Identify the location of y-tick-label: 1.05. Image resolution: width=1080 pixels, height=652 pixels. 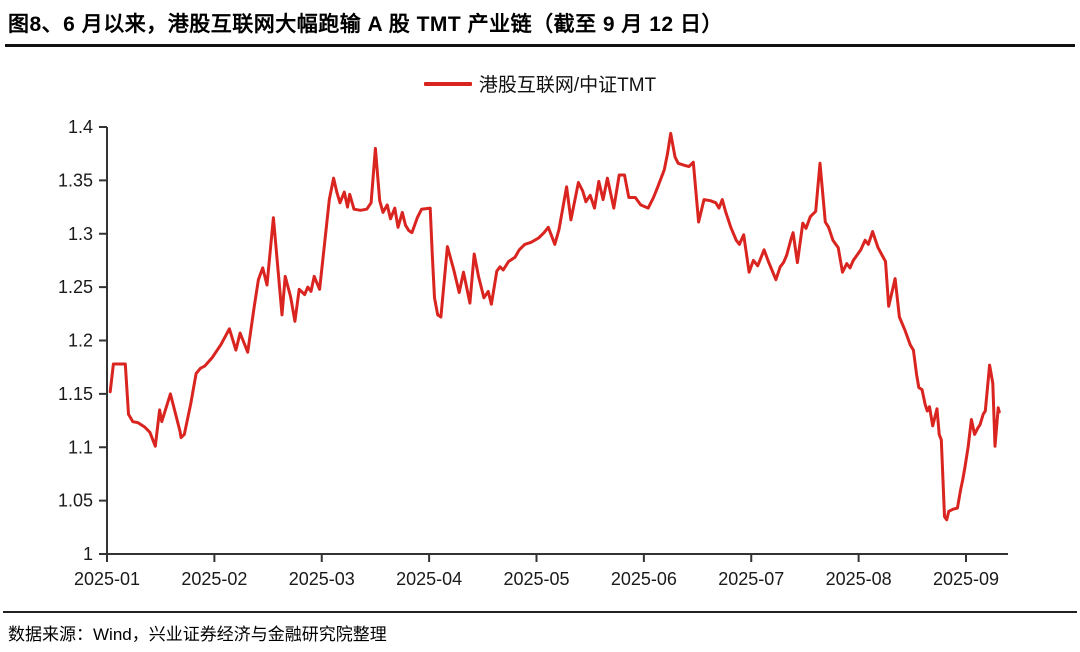
(75, 501).